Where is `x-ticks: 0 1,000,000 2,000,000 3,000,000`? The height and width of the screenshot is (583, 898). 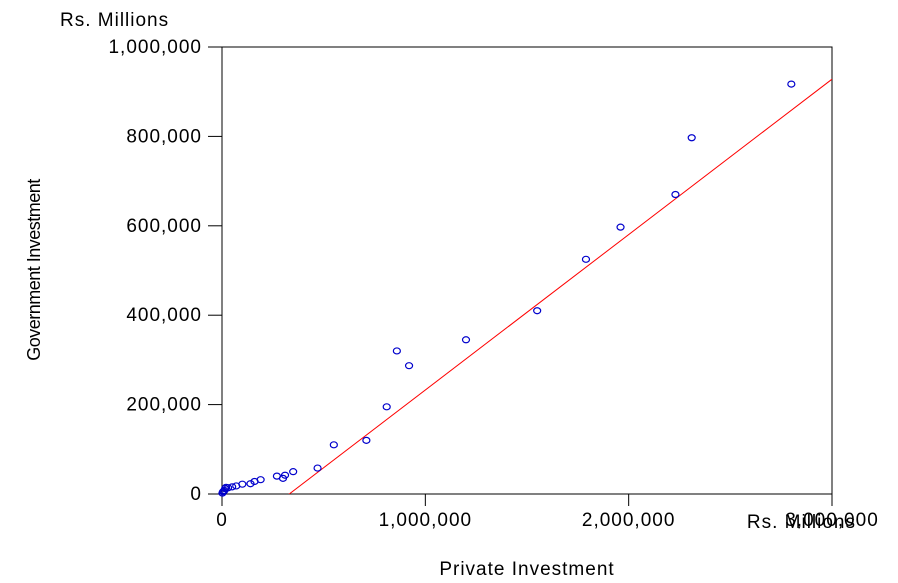 x-ticks: 0 1,000,000 2,000,000 3,000,000 is located at coordinates (547, 512).